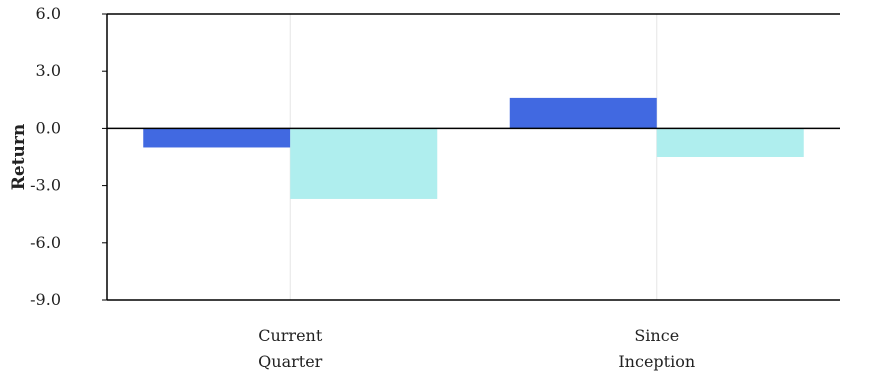  I want to click on x-category-label: Since Inception, so click(656, 348).